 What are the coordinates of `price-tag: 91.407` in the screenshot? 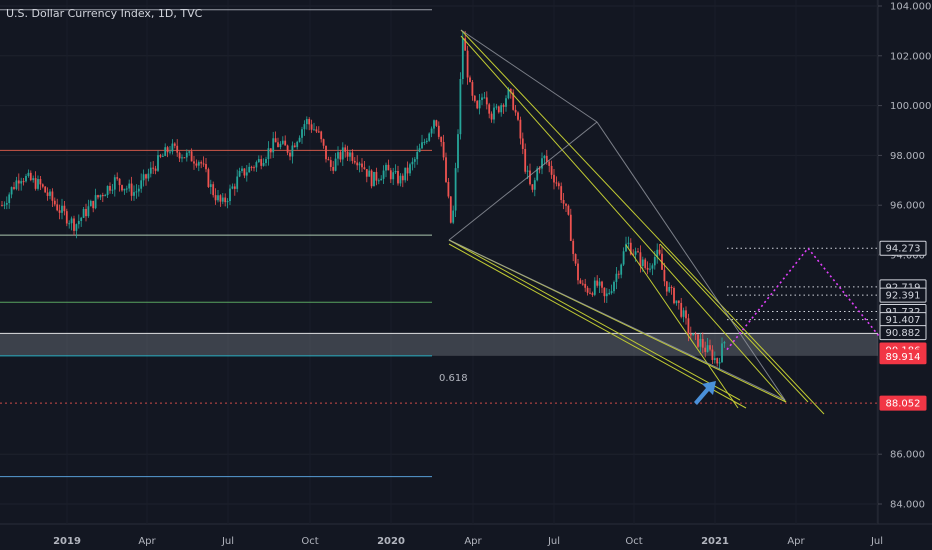 It's located at (903, 320).